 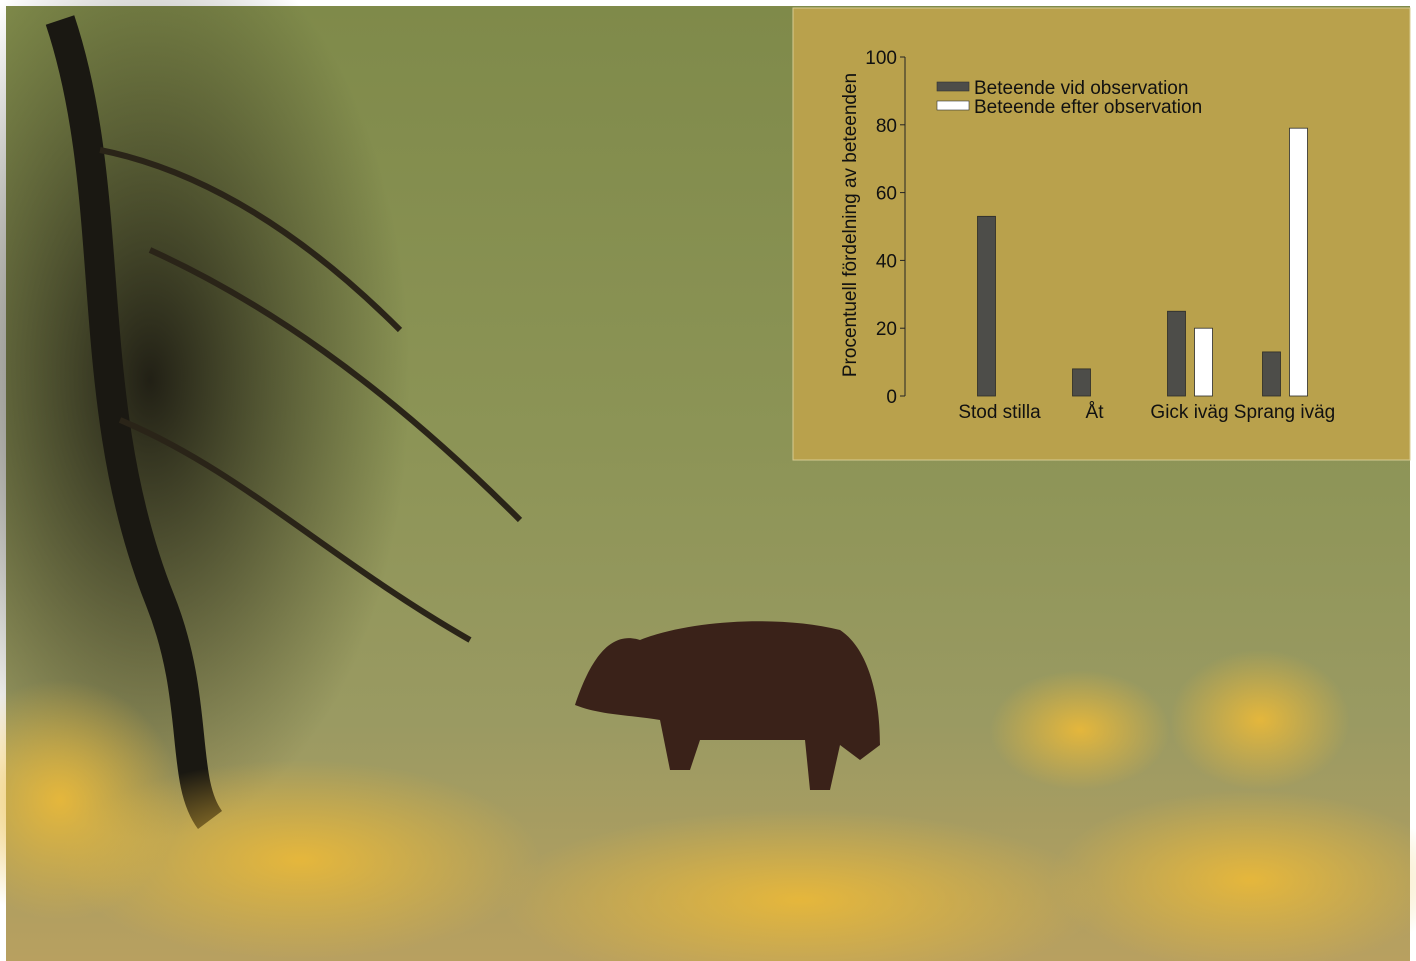 What do you see at coordinates (886, 261) in the screenshot?
I see `y-tick-label: 40` at bounding box center [886, 261].